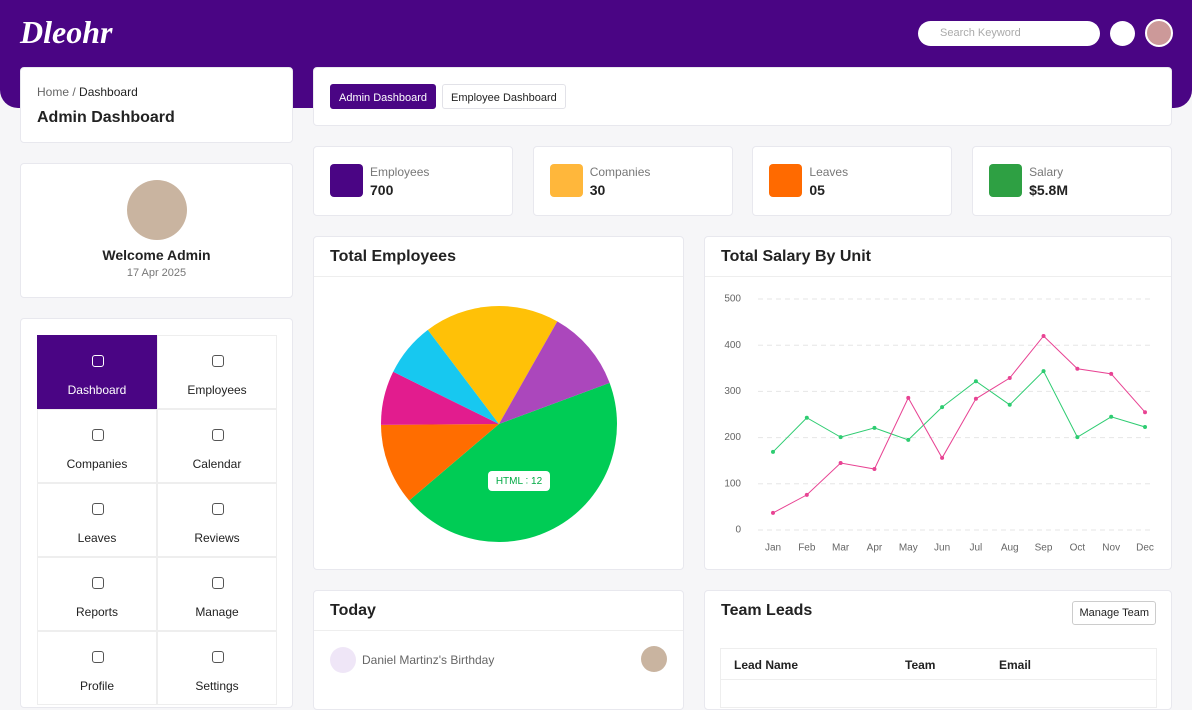  I want to click on table-header: Lead Name, so click(766, 665).